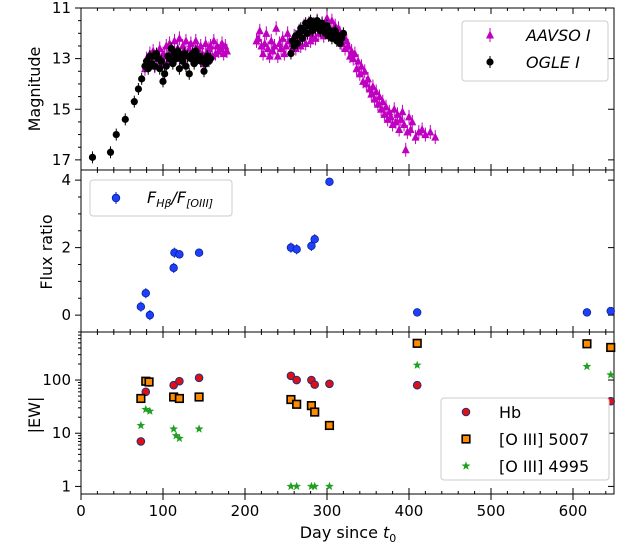 This screenshot has width=630, height=546. What do you see at coordinates (199, 252) in the screenshot?
I see `flux-ratio-point-6-shape` at bounding box center [199, 252].